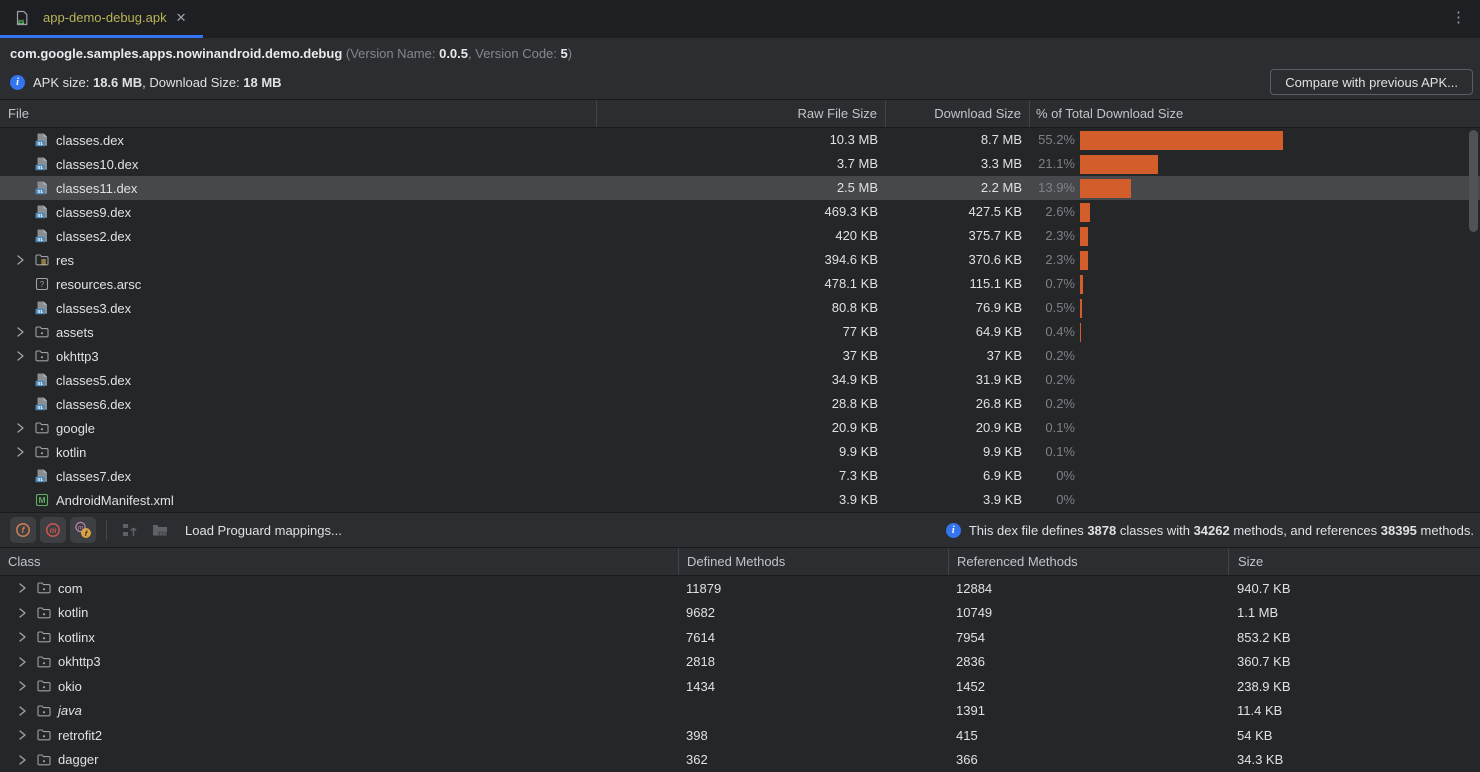  What do you see at coordinates (1264, 662) in the screenshot?
I see `size-cell: 360.7 KB` at bounding box center [1264, 662].